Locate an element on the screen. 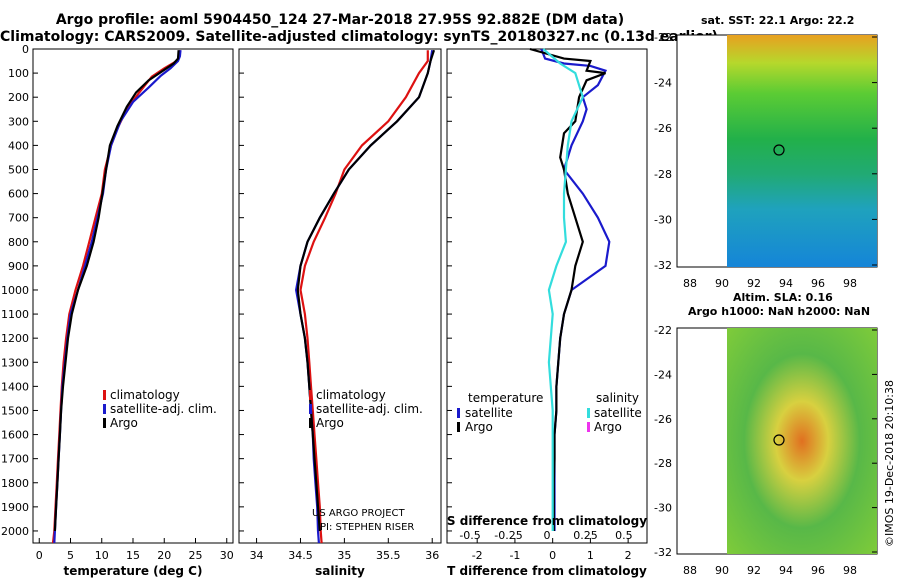 Image resolution: width=900 pixels, height=580 pixels. x-tick-label: -1 is located at coordinates (514, 555).